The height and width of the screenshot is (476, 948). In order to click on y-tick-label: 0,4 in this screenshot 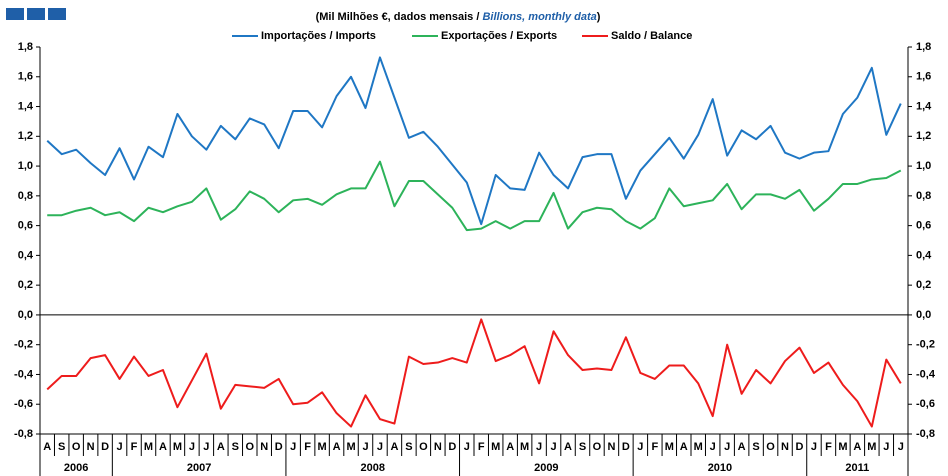, I will do `click(26, 255)`.